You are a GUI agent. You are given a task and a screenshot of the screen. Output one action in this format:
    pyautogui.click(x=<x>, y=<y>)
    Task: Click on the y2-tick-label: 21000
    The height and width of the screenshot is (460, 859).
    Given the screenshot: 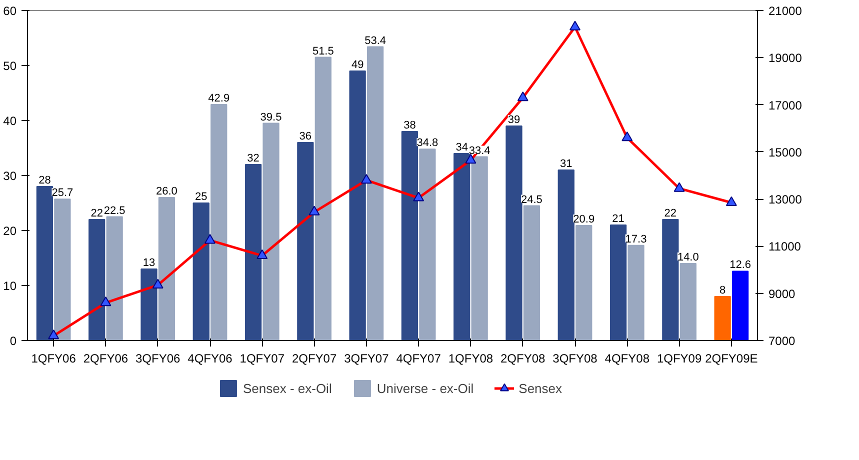 What is the action you would take?
    pyautogui.click(x=785, y=11)
    